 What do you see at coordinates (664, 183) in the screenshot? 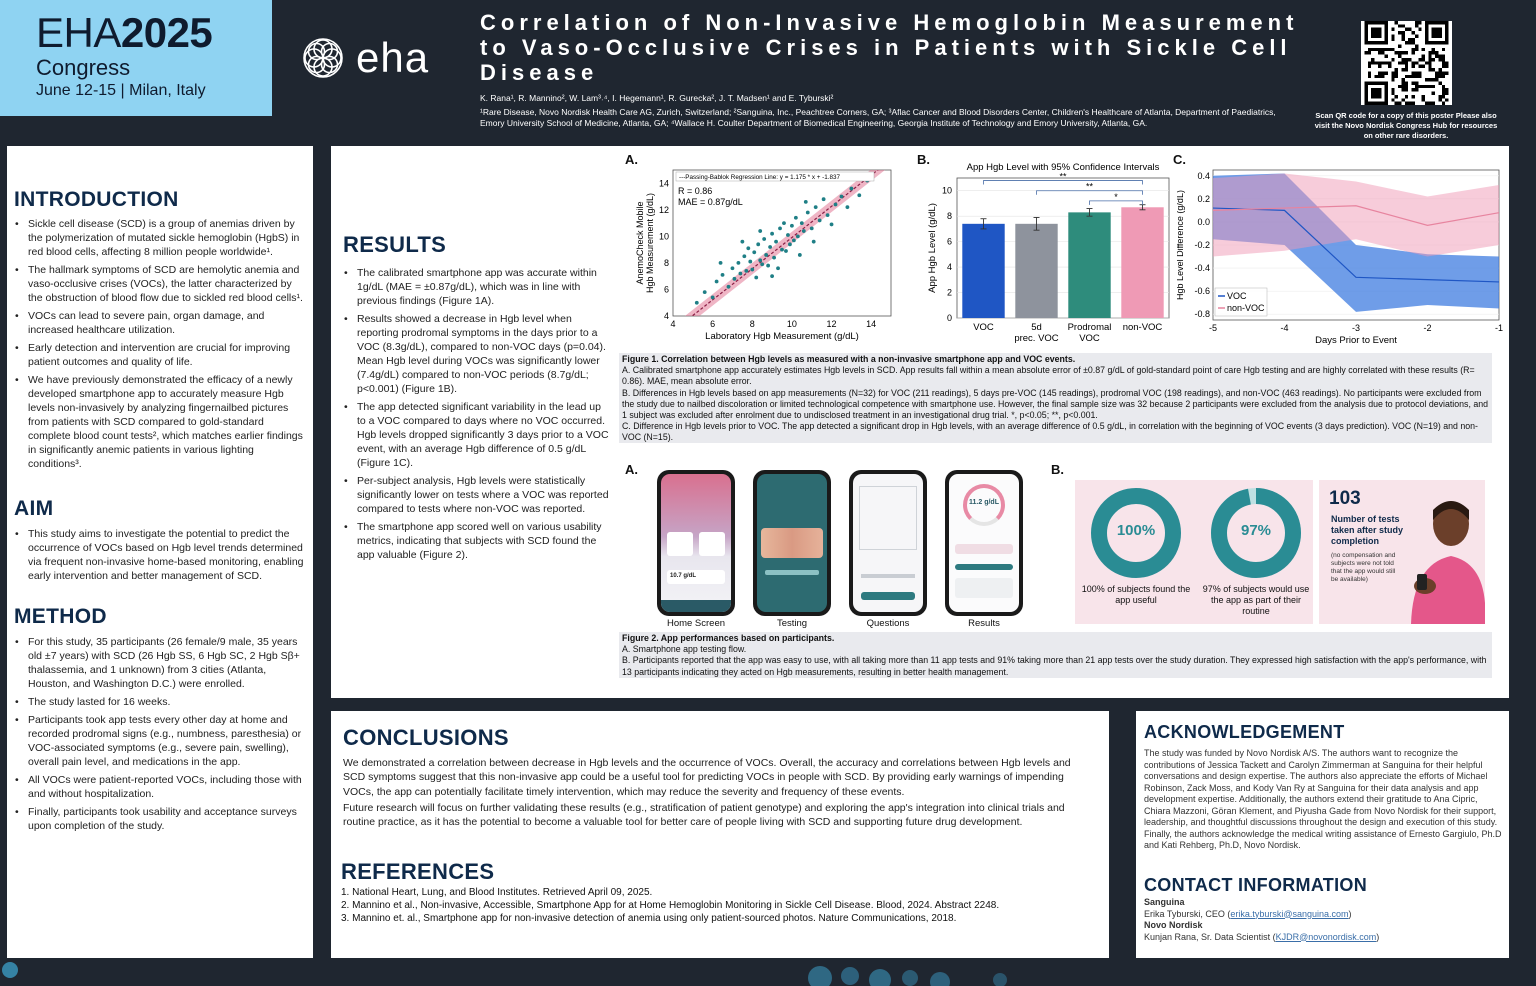
I see `y-tick-label: 14` at bounding box center [664, 183].